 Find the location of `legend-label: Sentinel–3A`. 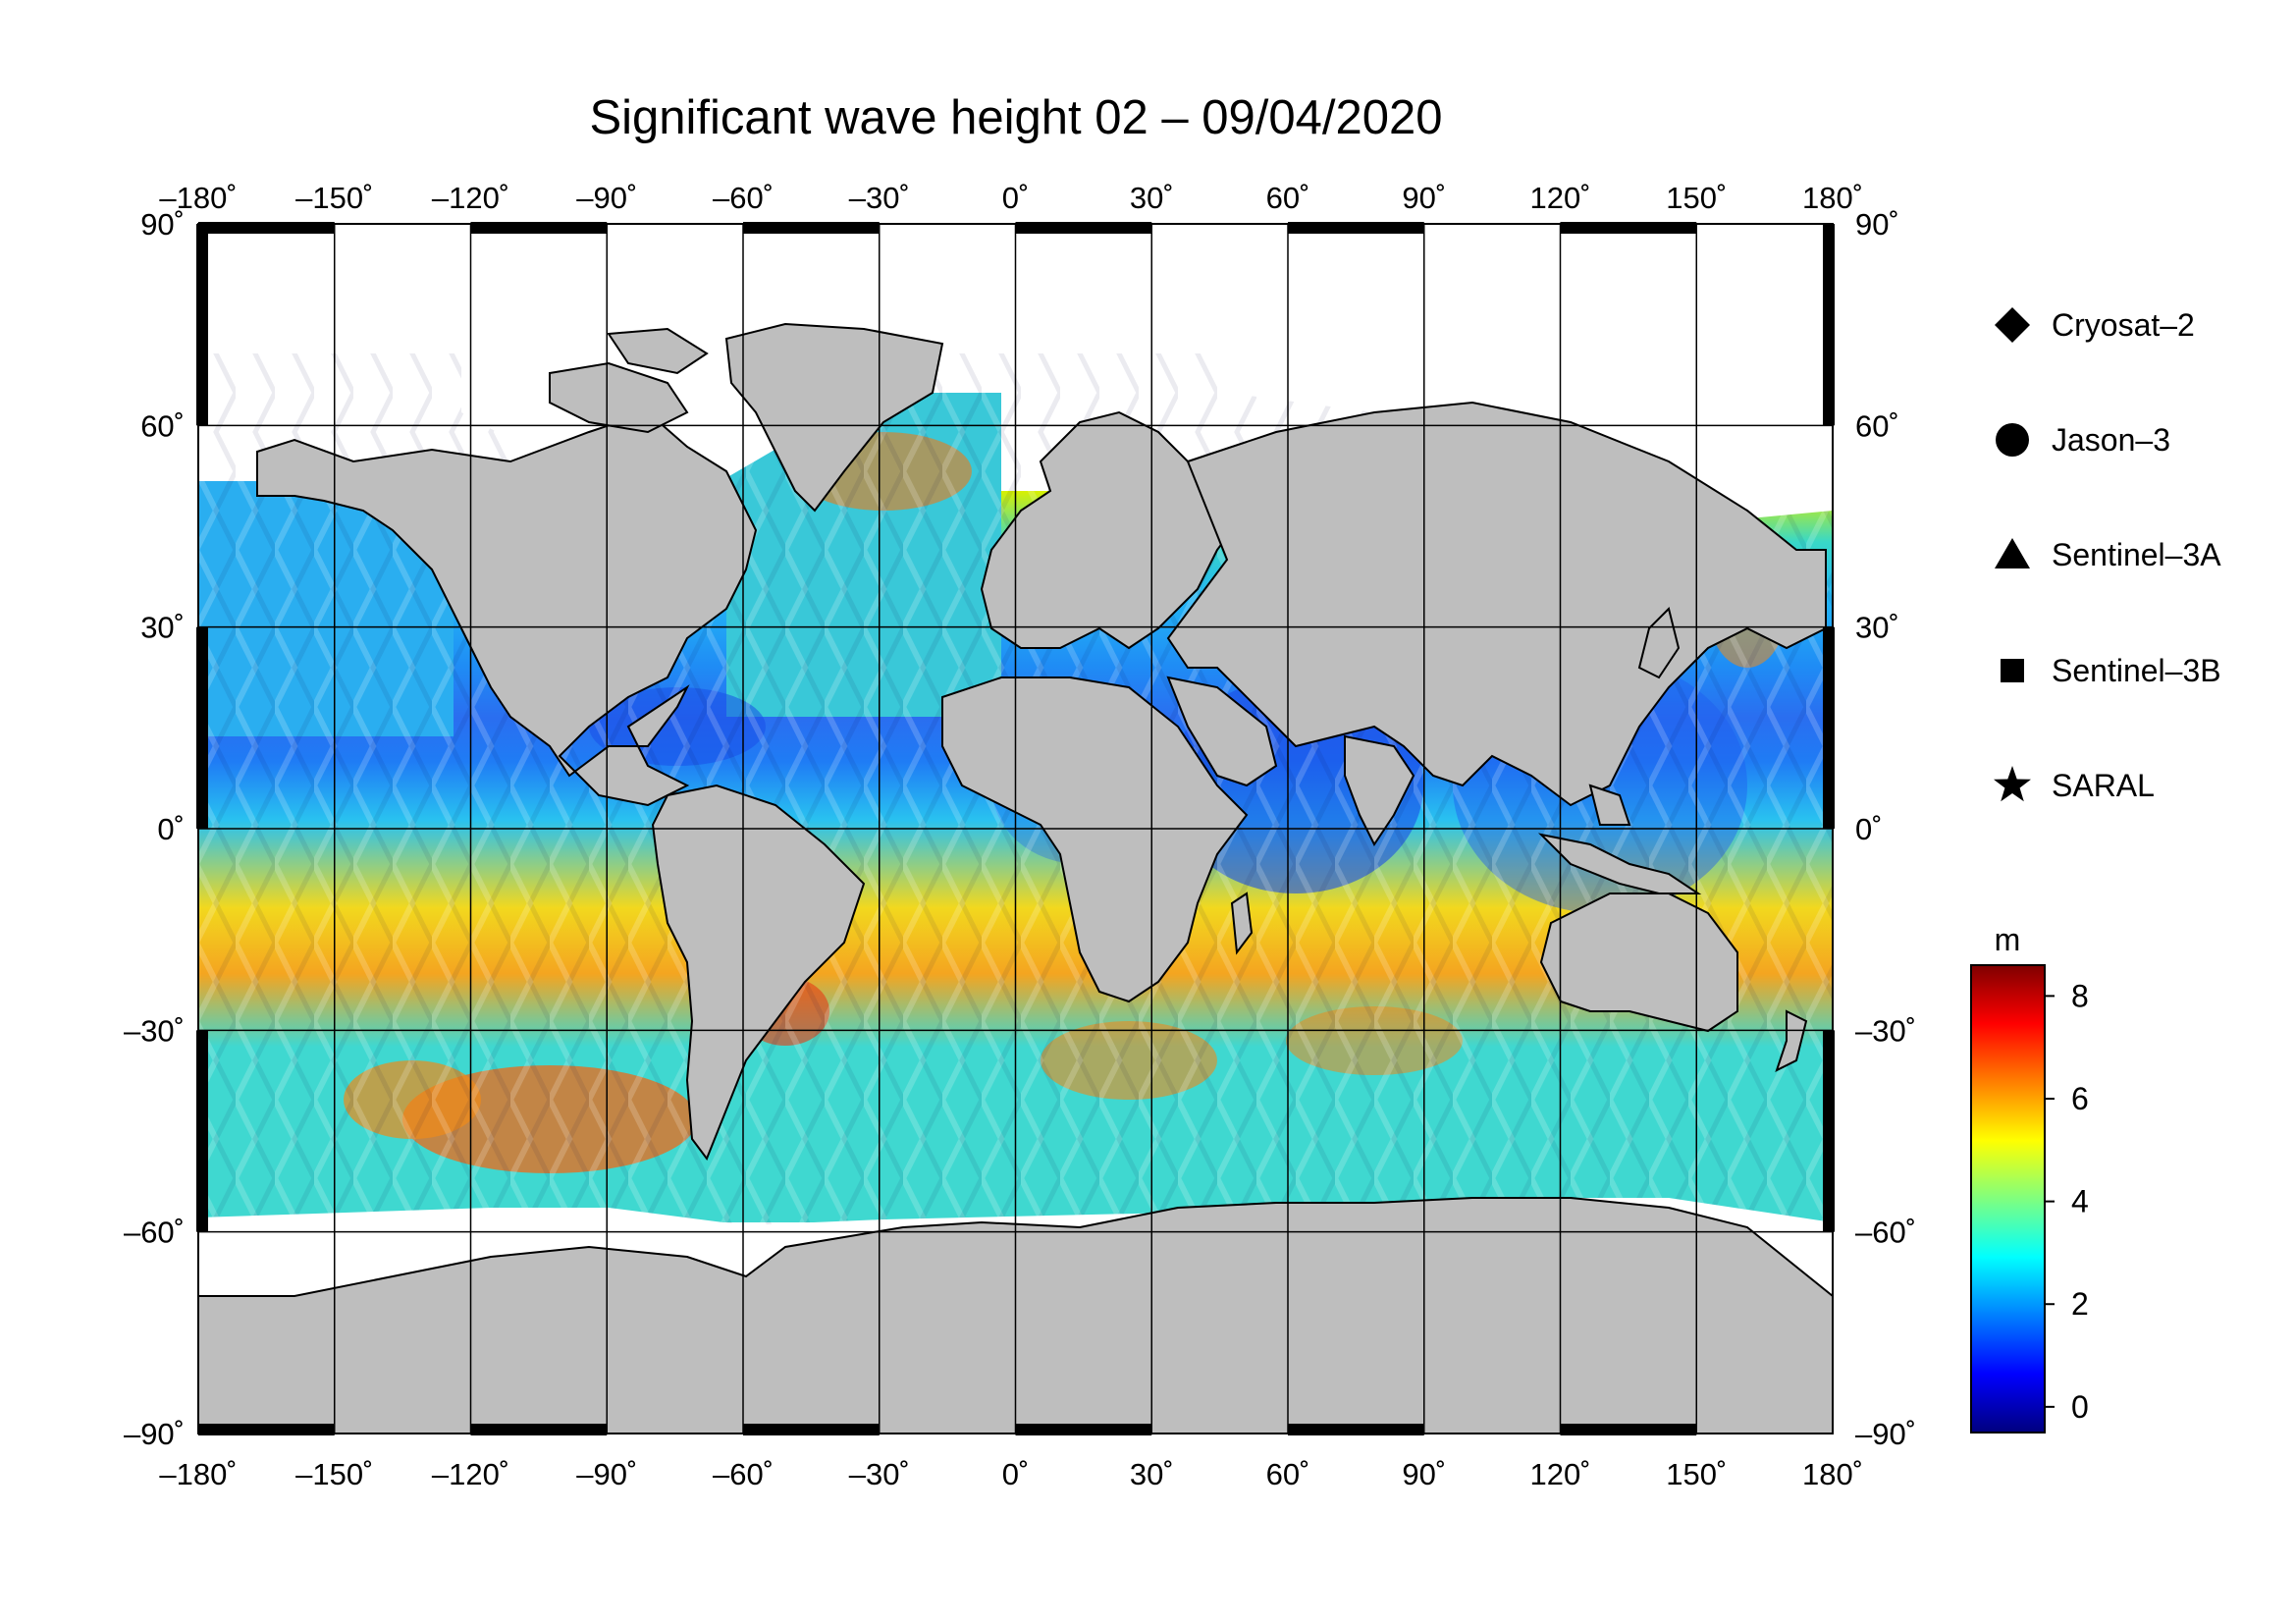

legend-label: Sentinel–3A is located at coordinates (2136, 555).